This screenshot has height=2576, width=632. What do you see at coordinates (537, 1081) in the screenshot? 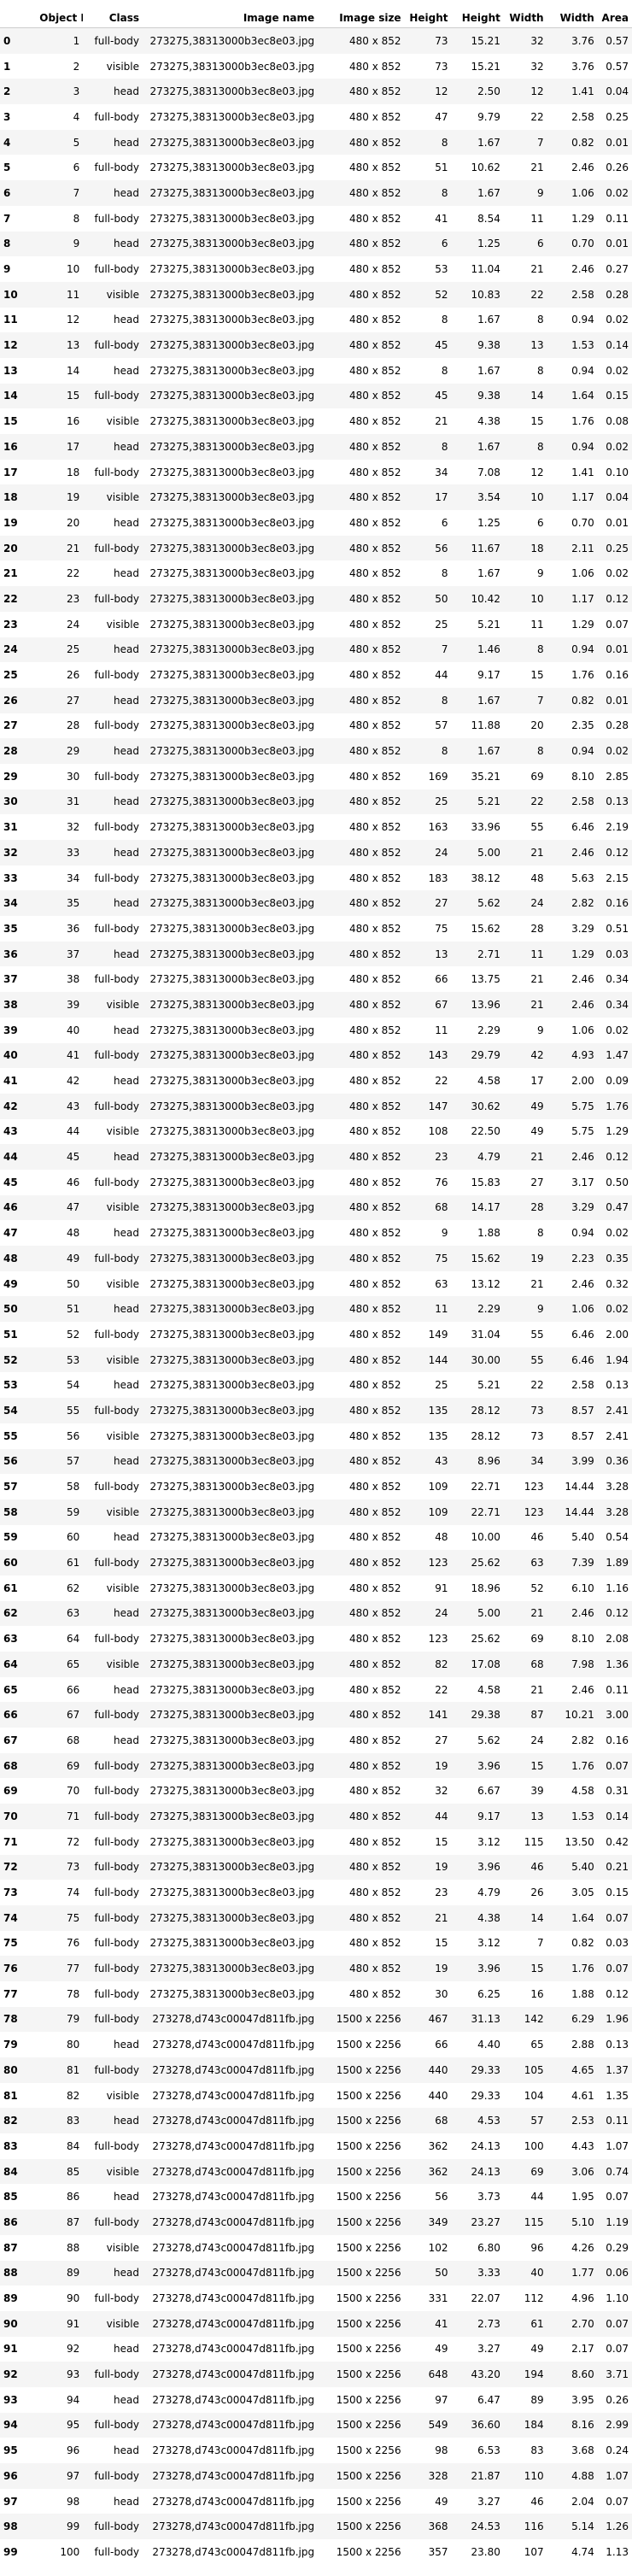
I see `width-cell: 17` at bounding box center [537, 1081].